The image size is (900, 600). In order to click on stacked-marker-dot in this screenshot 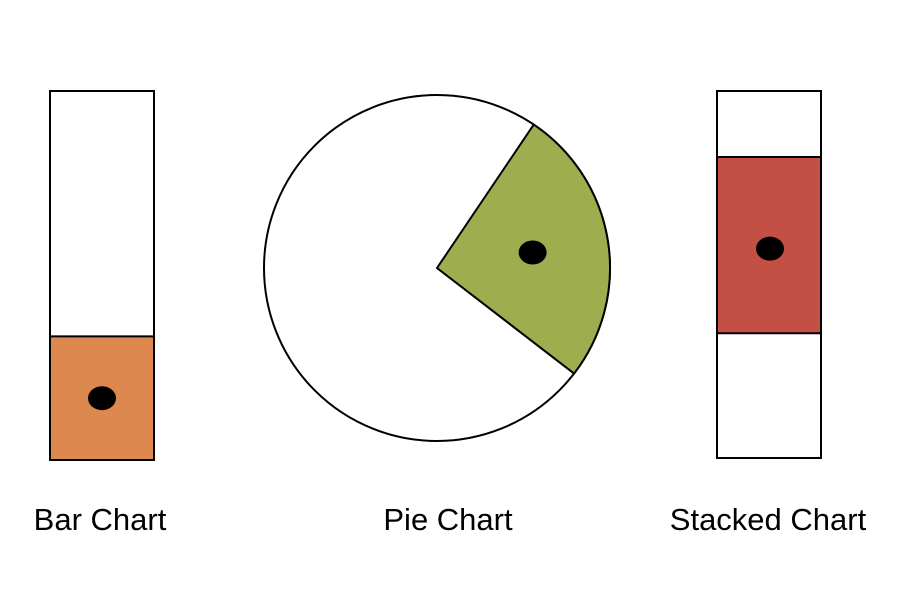, I will do `click(770, 248)`.